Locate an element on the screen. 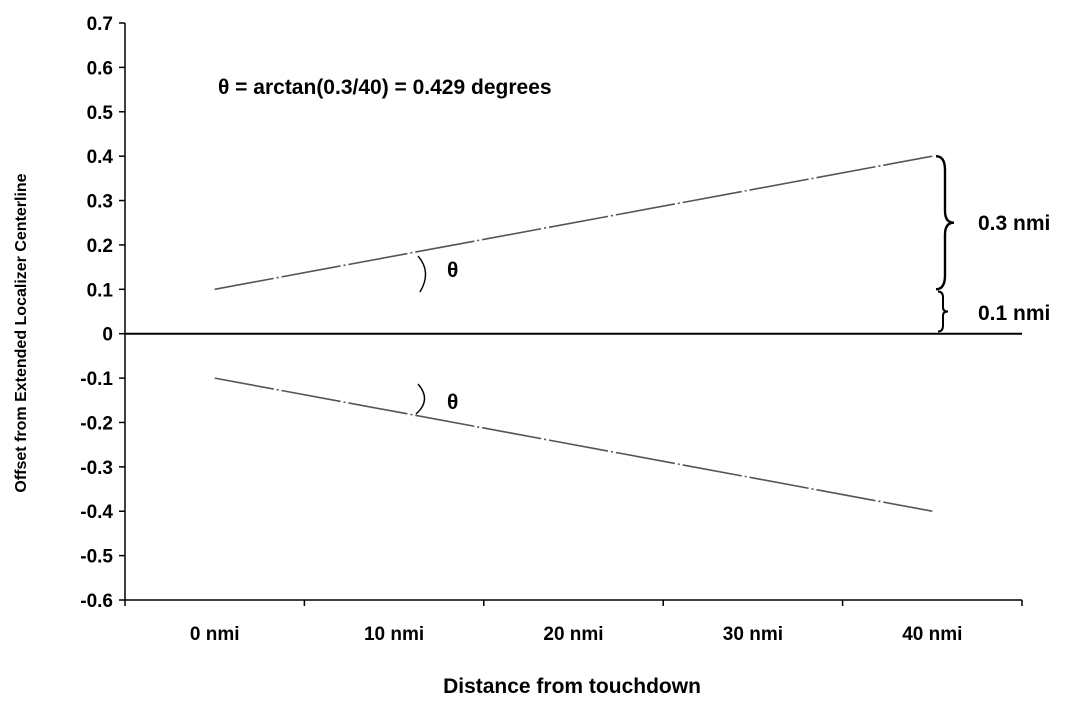 The width and height of the screenshot is (1090, 702). y-tick-label: 0.6 is located at coordinates (100, 68).